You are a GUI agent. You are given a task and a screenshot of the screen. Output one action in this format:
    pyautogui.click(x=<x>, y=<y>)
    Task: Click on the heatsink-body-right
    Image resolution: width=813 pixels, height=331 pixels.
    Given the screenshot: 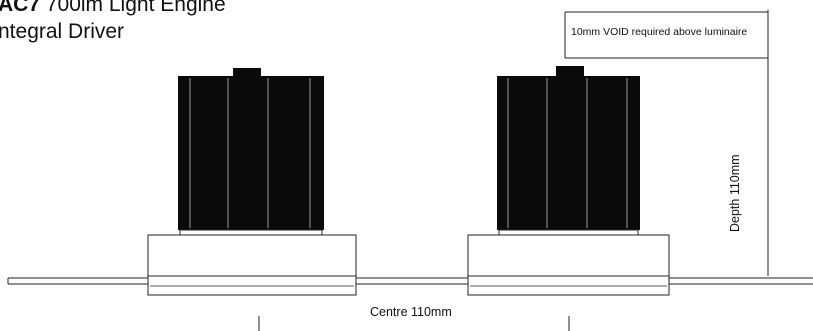 What is the action you would take?
    pyautogui.click(x=568, y=153)
    